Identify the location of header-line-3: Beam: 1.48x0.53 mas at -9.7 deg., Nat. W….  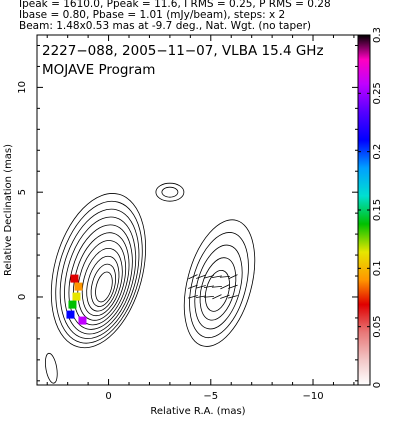
(165, 26).